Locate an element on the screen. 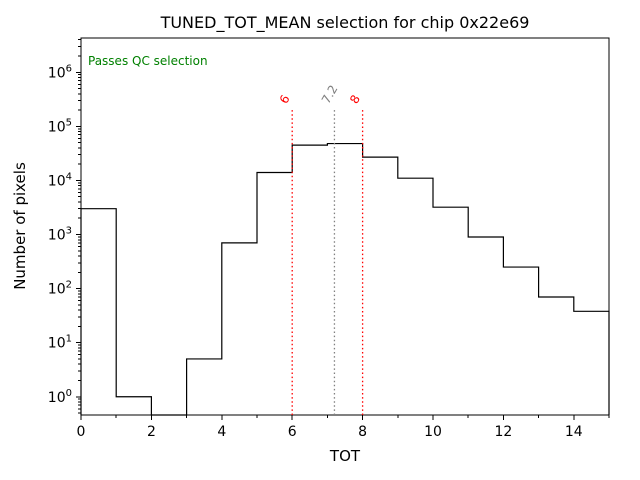 Image resolution: width=640 pixels, height=480 pixels. y-tick-label-1e6: 10⁶ is located at coordinates (60, 72).